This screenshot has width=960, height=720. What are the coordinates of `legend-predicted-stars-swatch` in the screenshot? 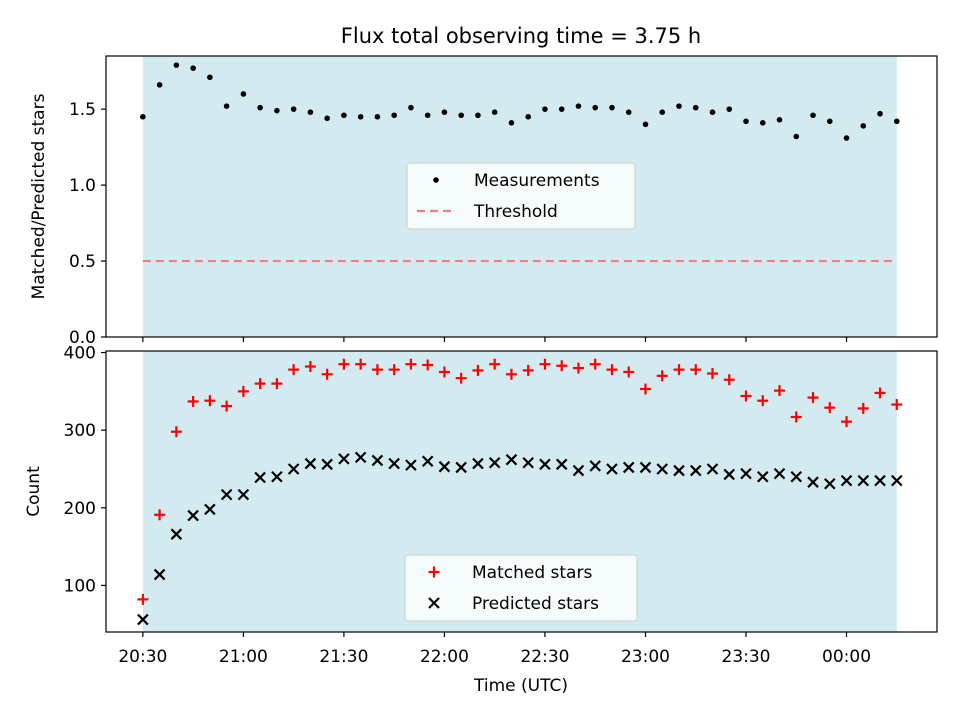 It's located at (434, 603).